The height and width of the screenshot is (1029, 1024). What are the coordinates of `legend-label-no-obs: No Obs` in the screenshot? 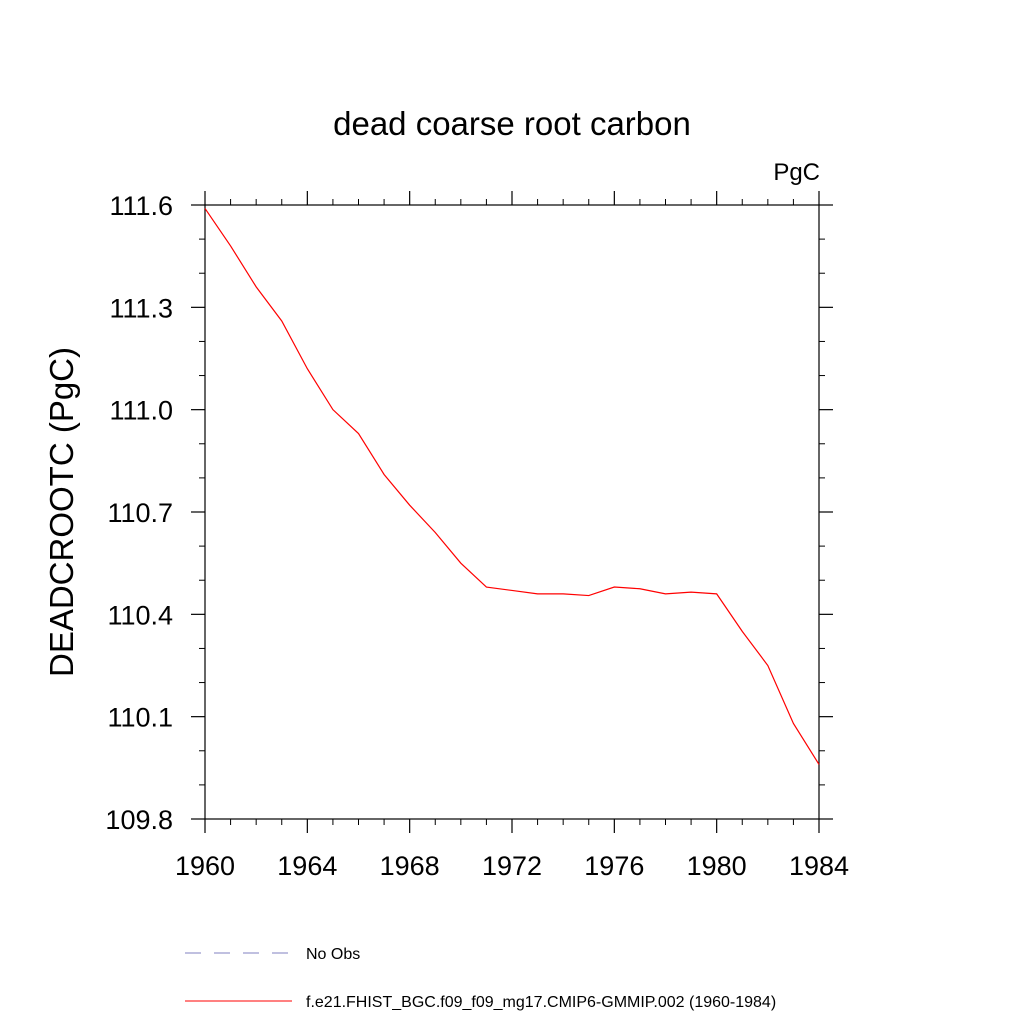 It's located at (333, 954).